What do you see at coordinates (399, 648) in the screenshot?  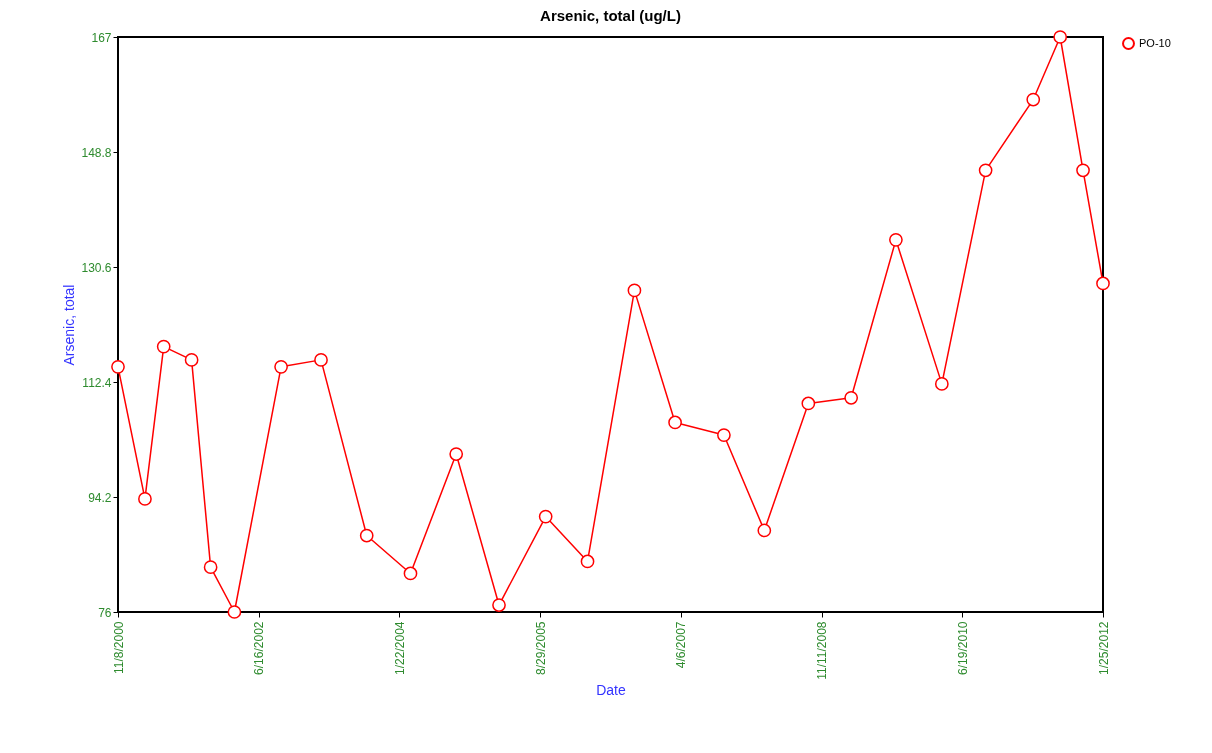 I see `x-tick-label: 1/22/2004` at bounding box center [399, 648].